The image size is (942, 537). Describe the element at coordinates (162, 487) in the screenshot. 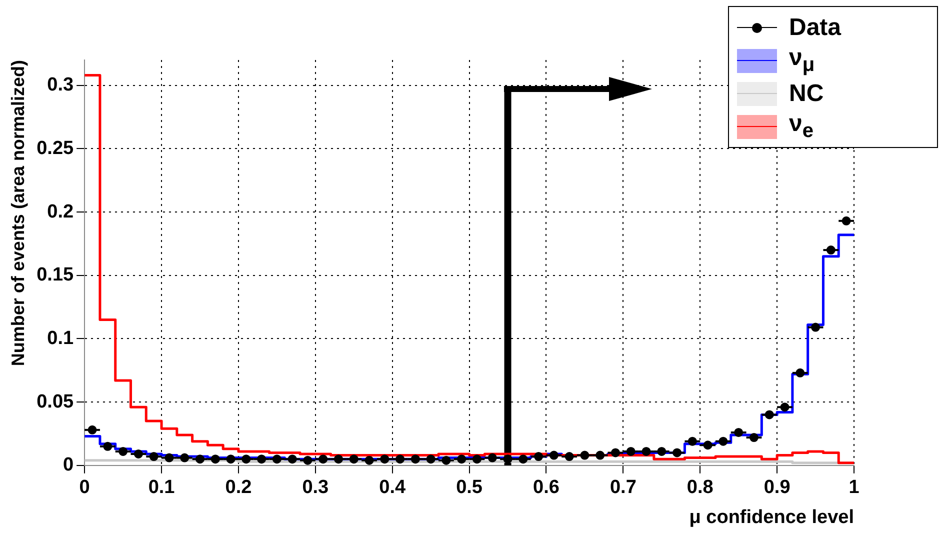

I see `x-tick-label: 0.1` at that location.